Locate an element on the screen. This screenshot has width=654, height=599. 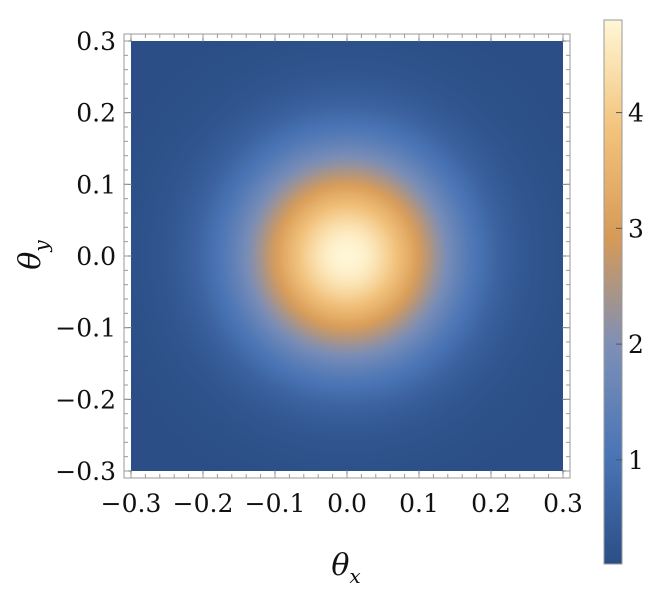
y-tick-label: −0.2 is located at coordinates (85, 399).